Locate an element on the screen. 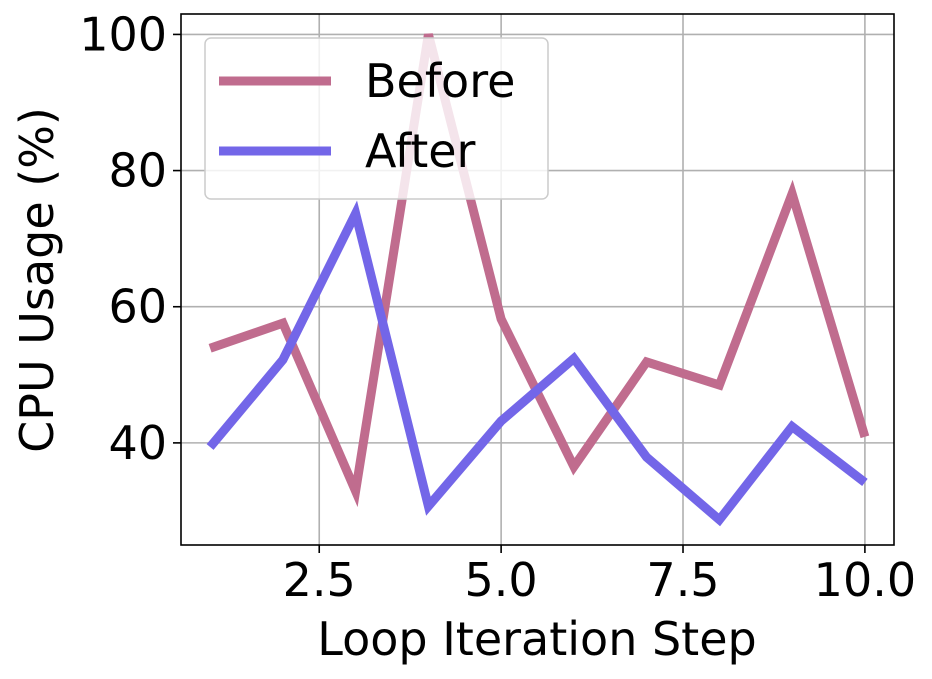 This screenshot has height=679, width=932. legend-label-before: Before is located at coordinates (440, 81).